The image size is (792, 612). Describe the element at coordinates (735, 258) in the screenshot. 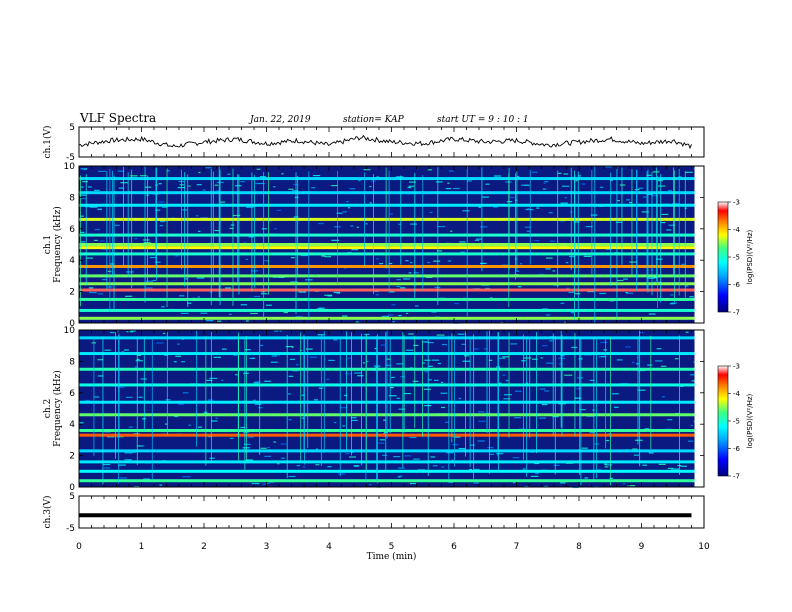

I see `ch1-colorbar: -3 -4 -5 -6 -7 log(PSD)(V²/Hz)` at that location.